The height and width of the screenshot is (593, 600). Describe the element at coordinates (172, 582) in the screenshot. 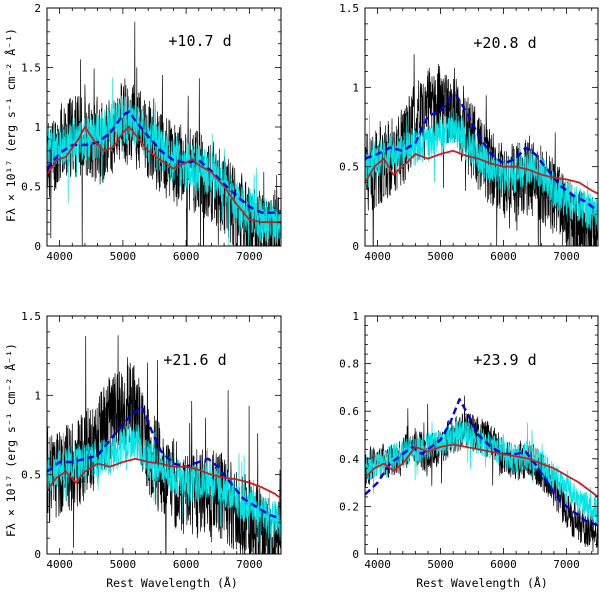

I see `x-axis-title-left: Rest Wavelength (Å)` at that location.